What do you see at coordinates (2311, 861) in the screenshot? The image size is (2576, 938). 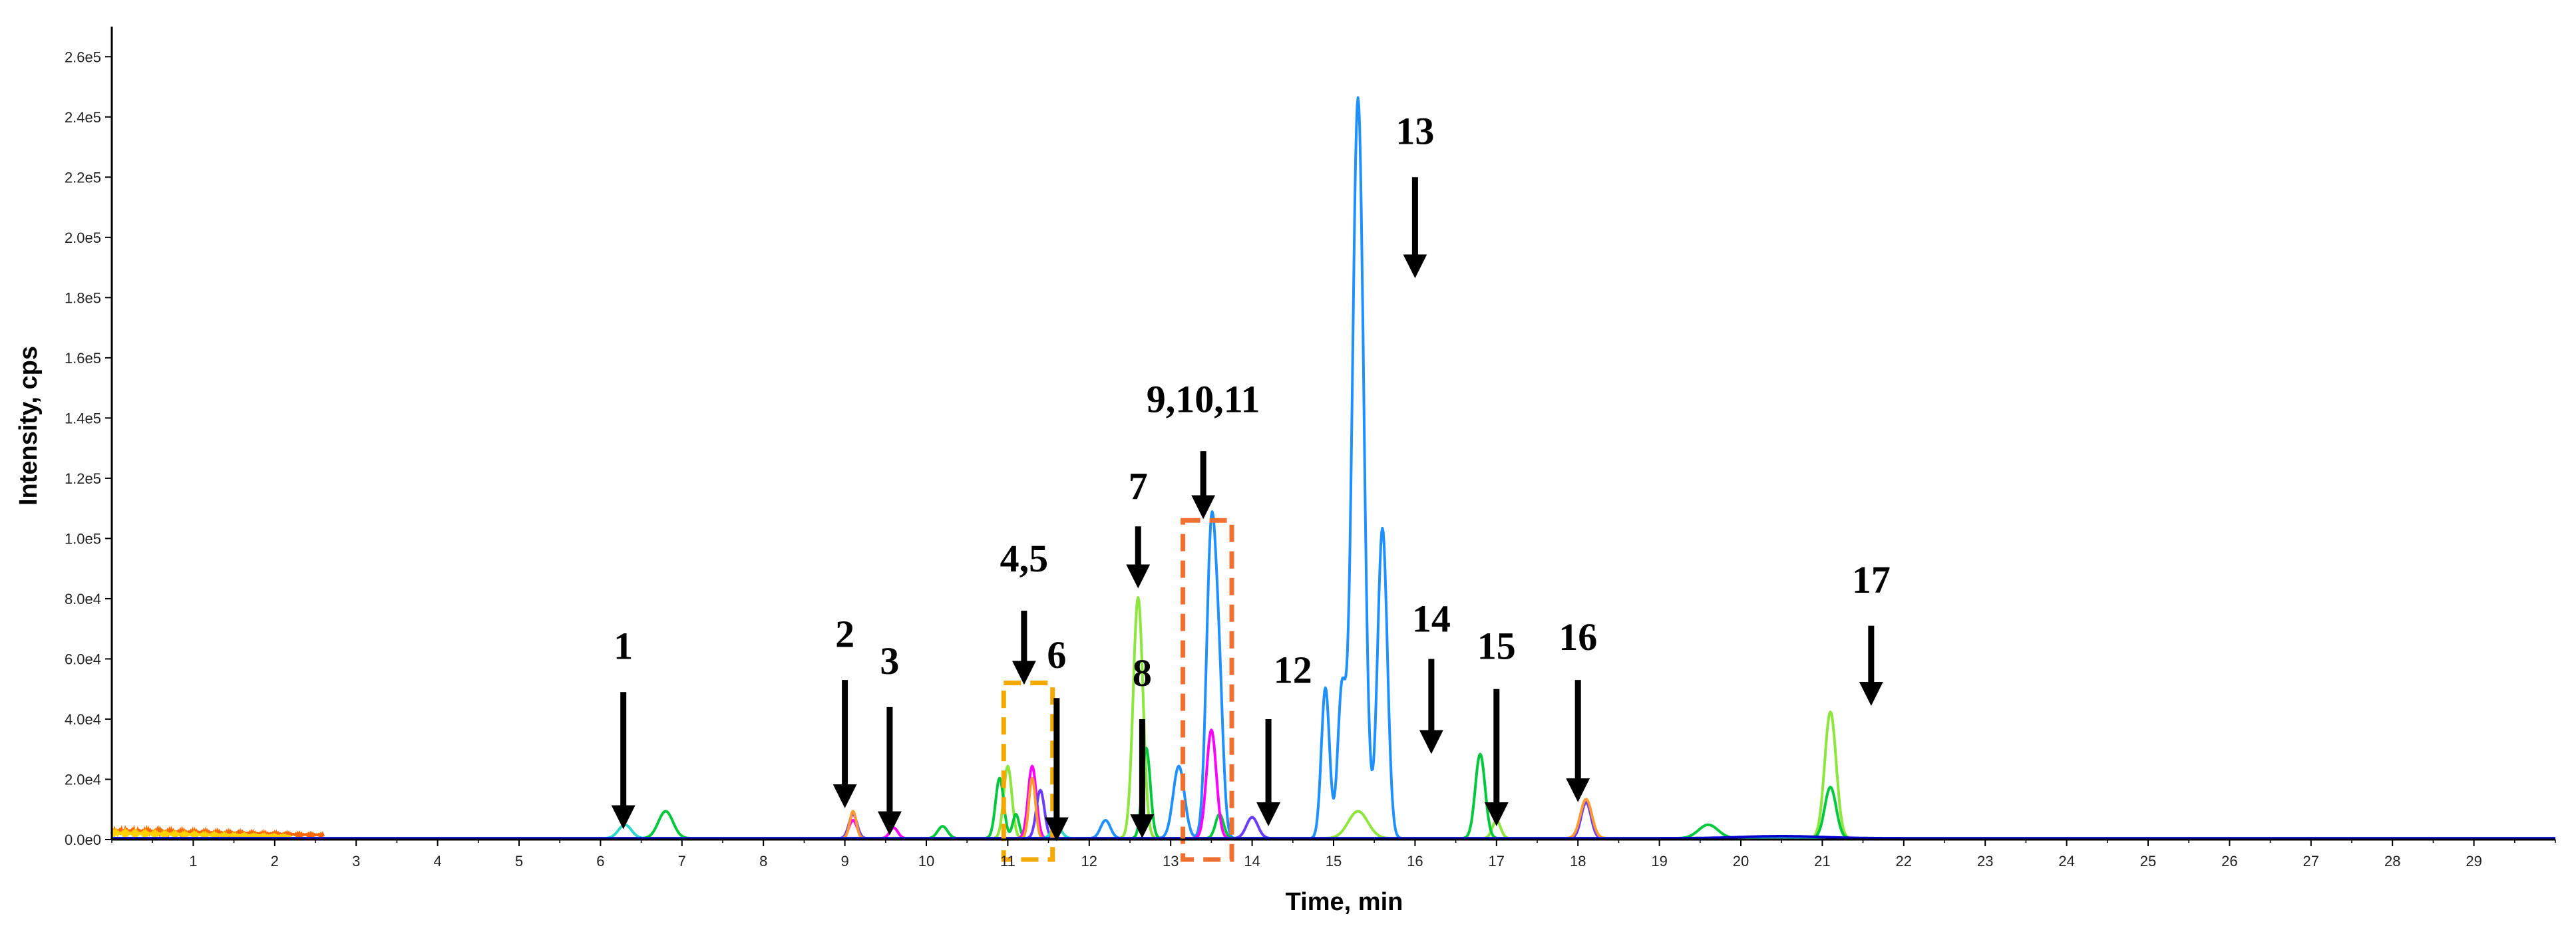 I see `x-tick-label: 27` at bounding box center [2311, 861].